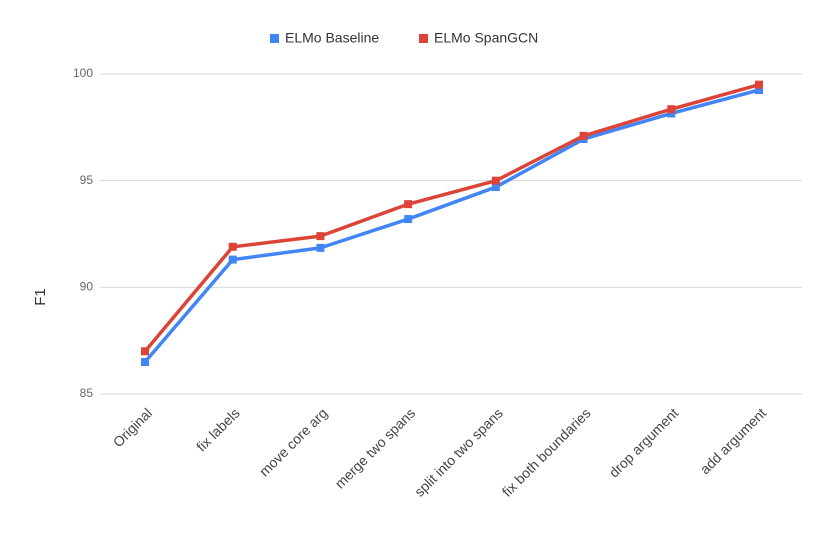 The image size is (830, 542). Describe the element at coordinates (293, 442) in the screenshot. I see `x-tick-label: move core arg` at that location.